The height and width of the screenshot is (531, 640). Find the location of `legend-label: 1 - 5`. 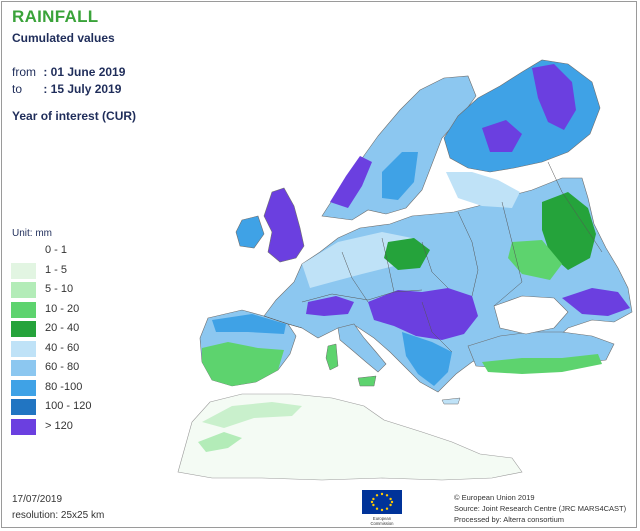

legend-label: 1 - 5 is located at coordinates (56, 269).